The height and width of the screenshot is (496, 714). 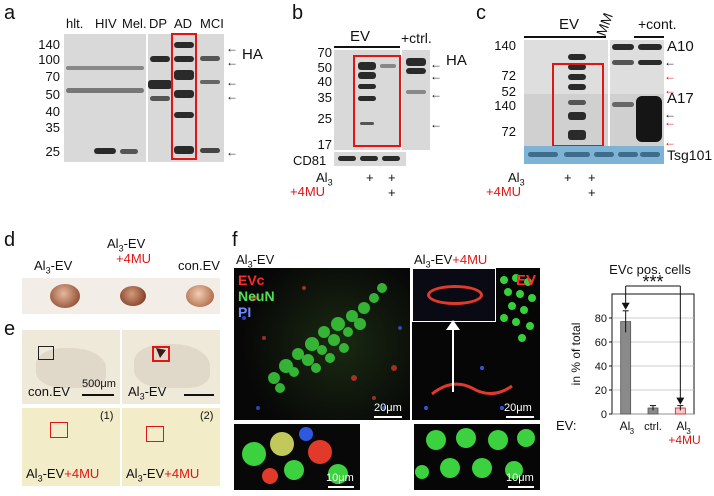 I want to click on tile-label: Al3-EV, so click(x=147, y=393).